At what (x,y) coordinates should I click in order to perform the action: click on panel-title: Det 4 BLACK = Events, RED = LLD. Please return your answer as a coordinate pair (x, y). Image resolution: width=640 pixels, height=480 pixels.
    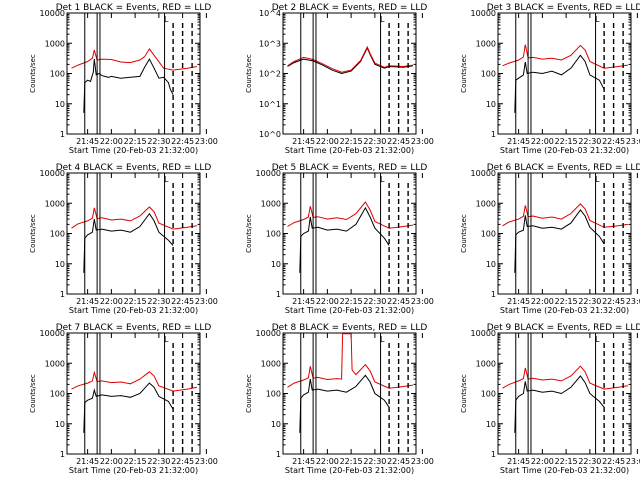
    Looking at the image, I should click on (134, 168).